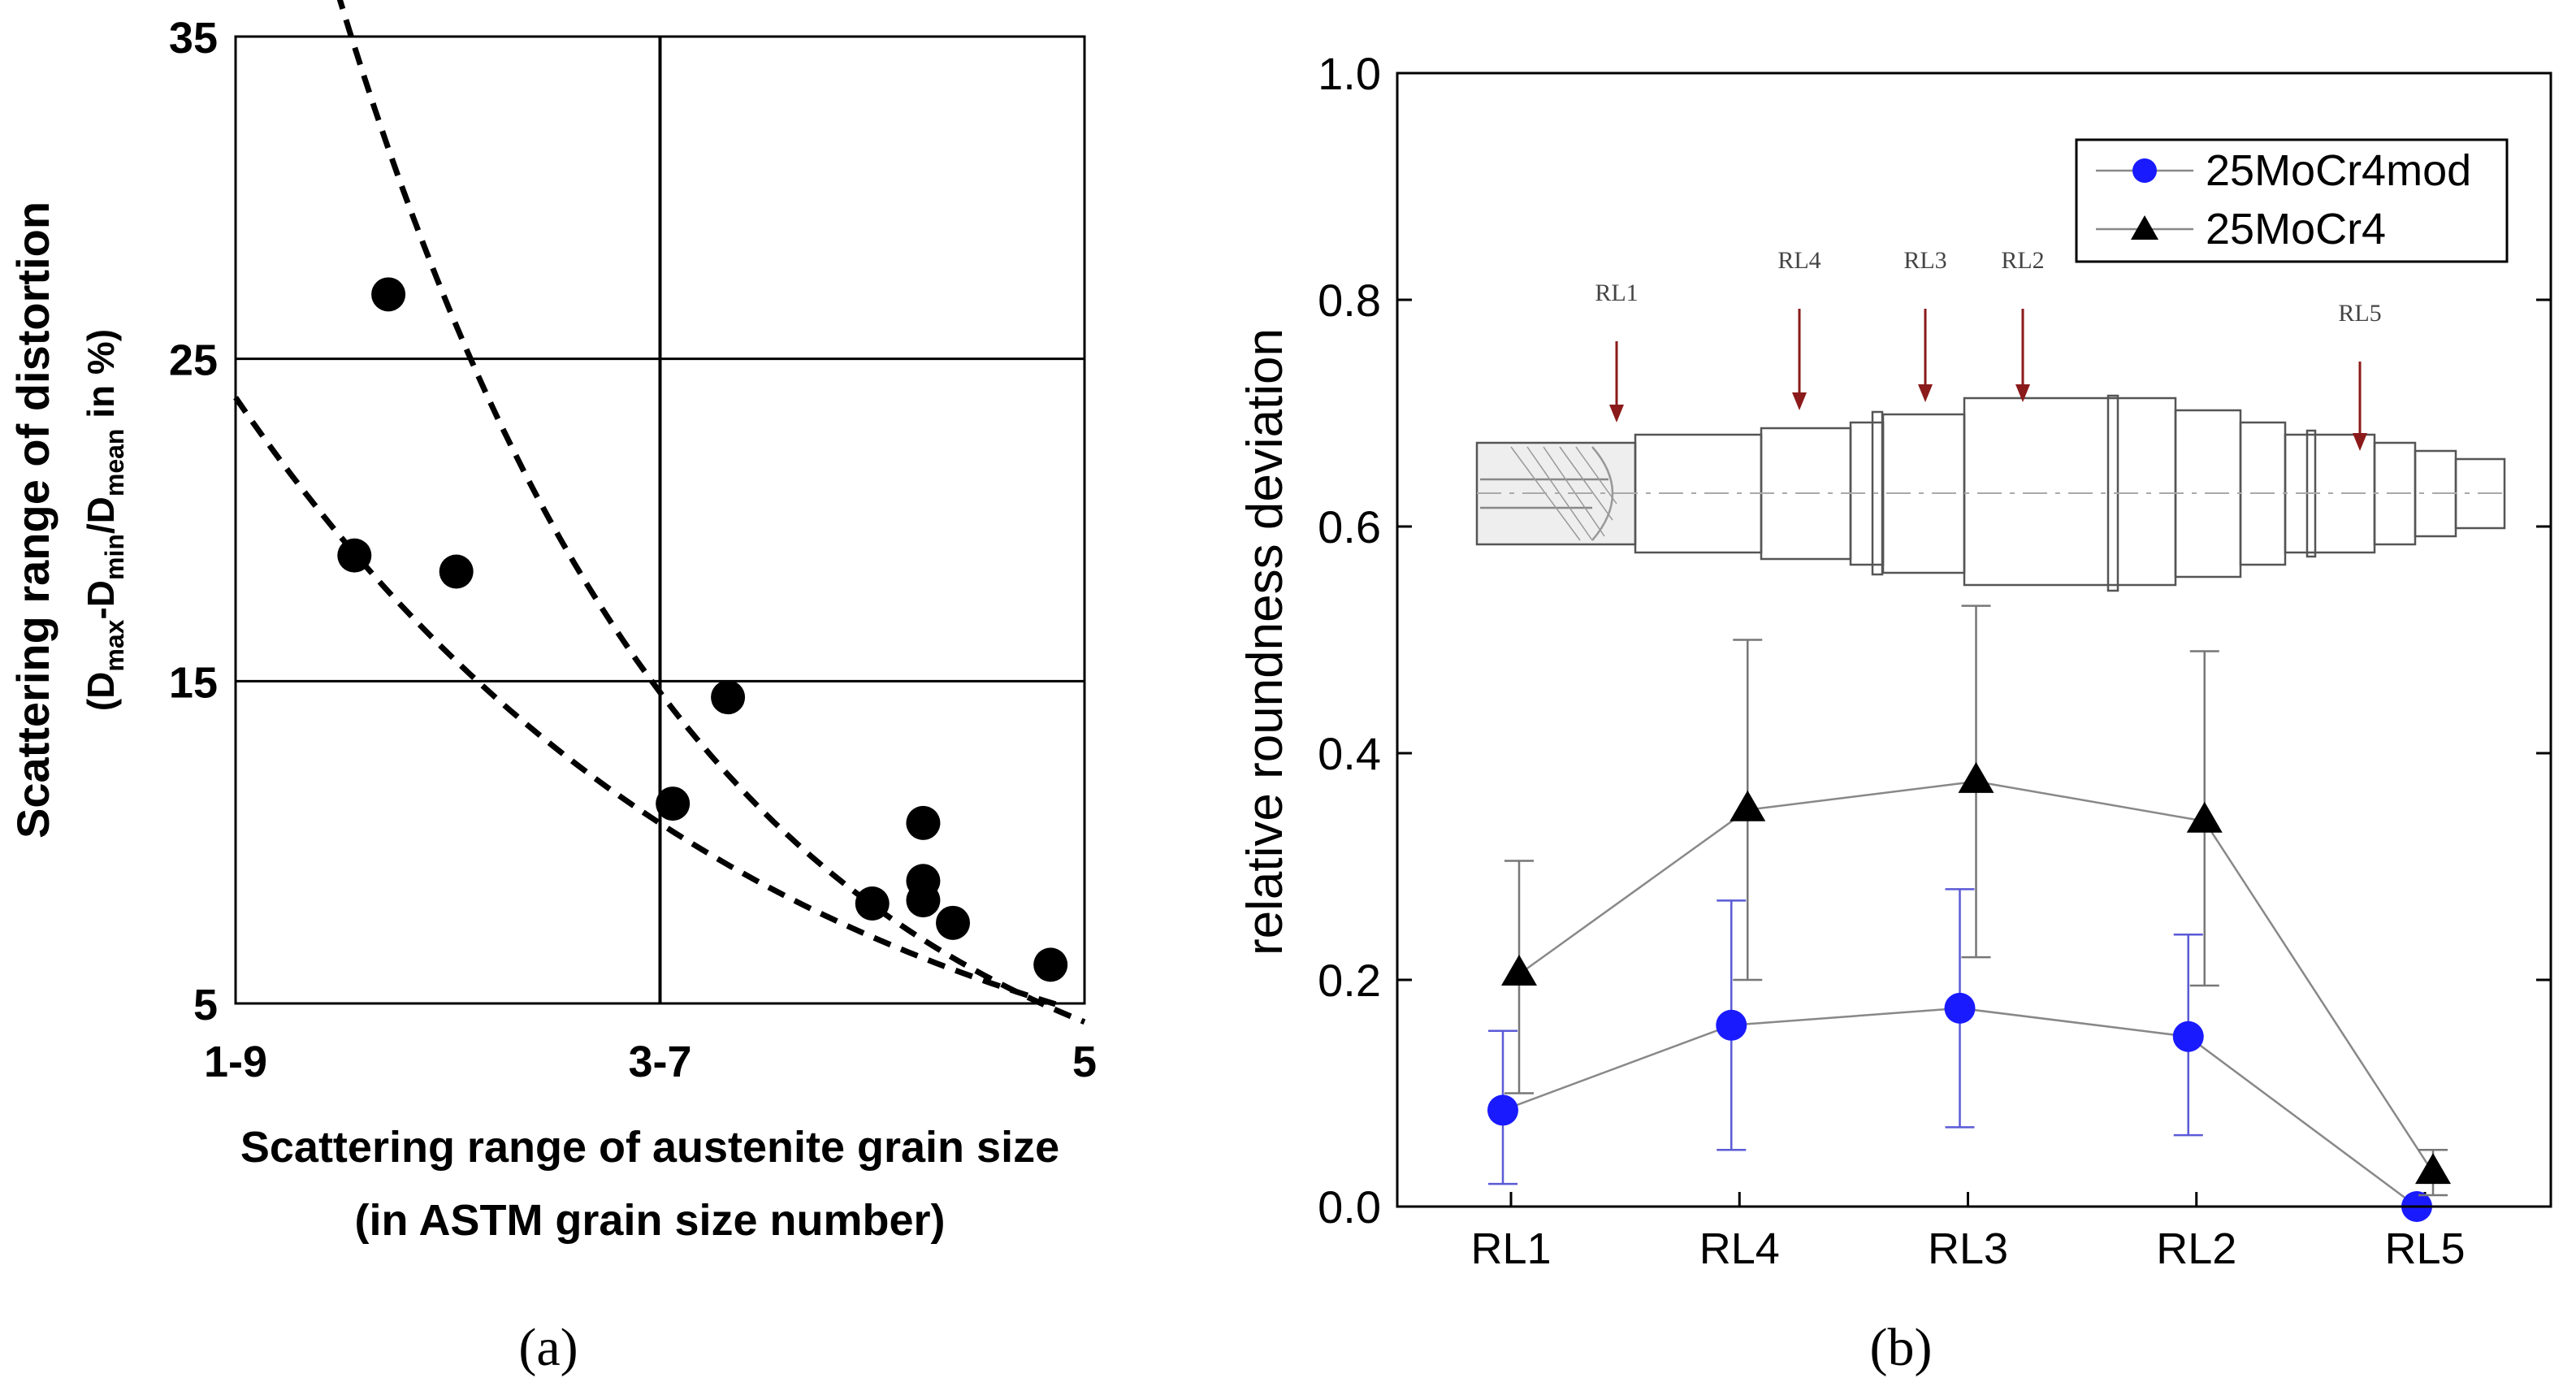 This screenshot has height=1391, width=2576. Describe the element at coordinates (1510, 1248) in the screenshot. I see `panel-b-x-tick-label: RL1` at that location.